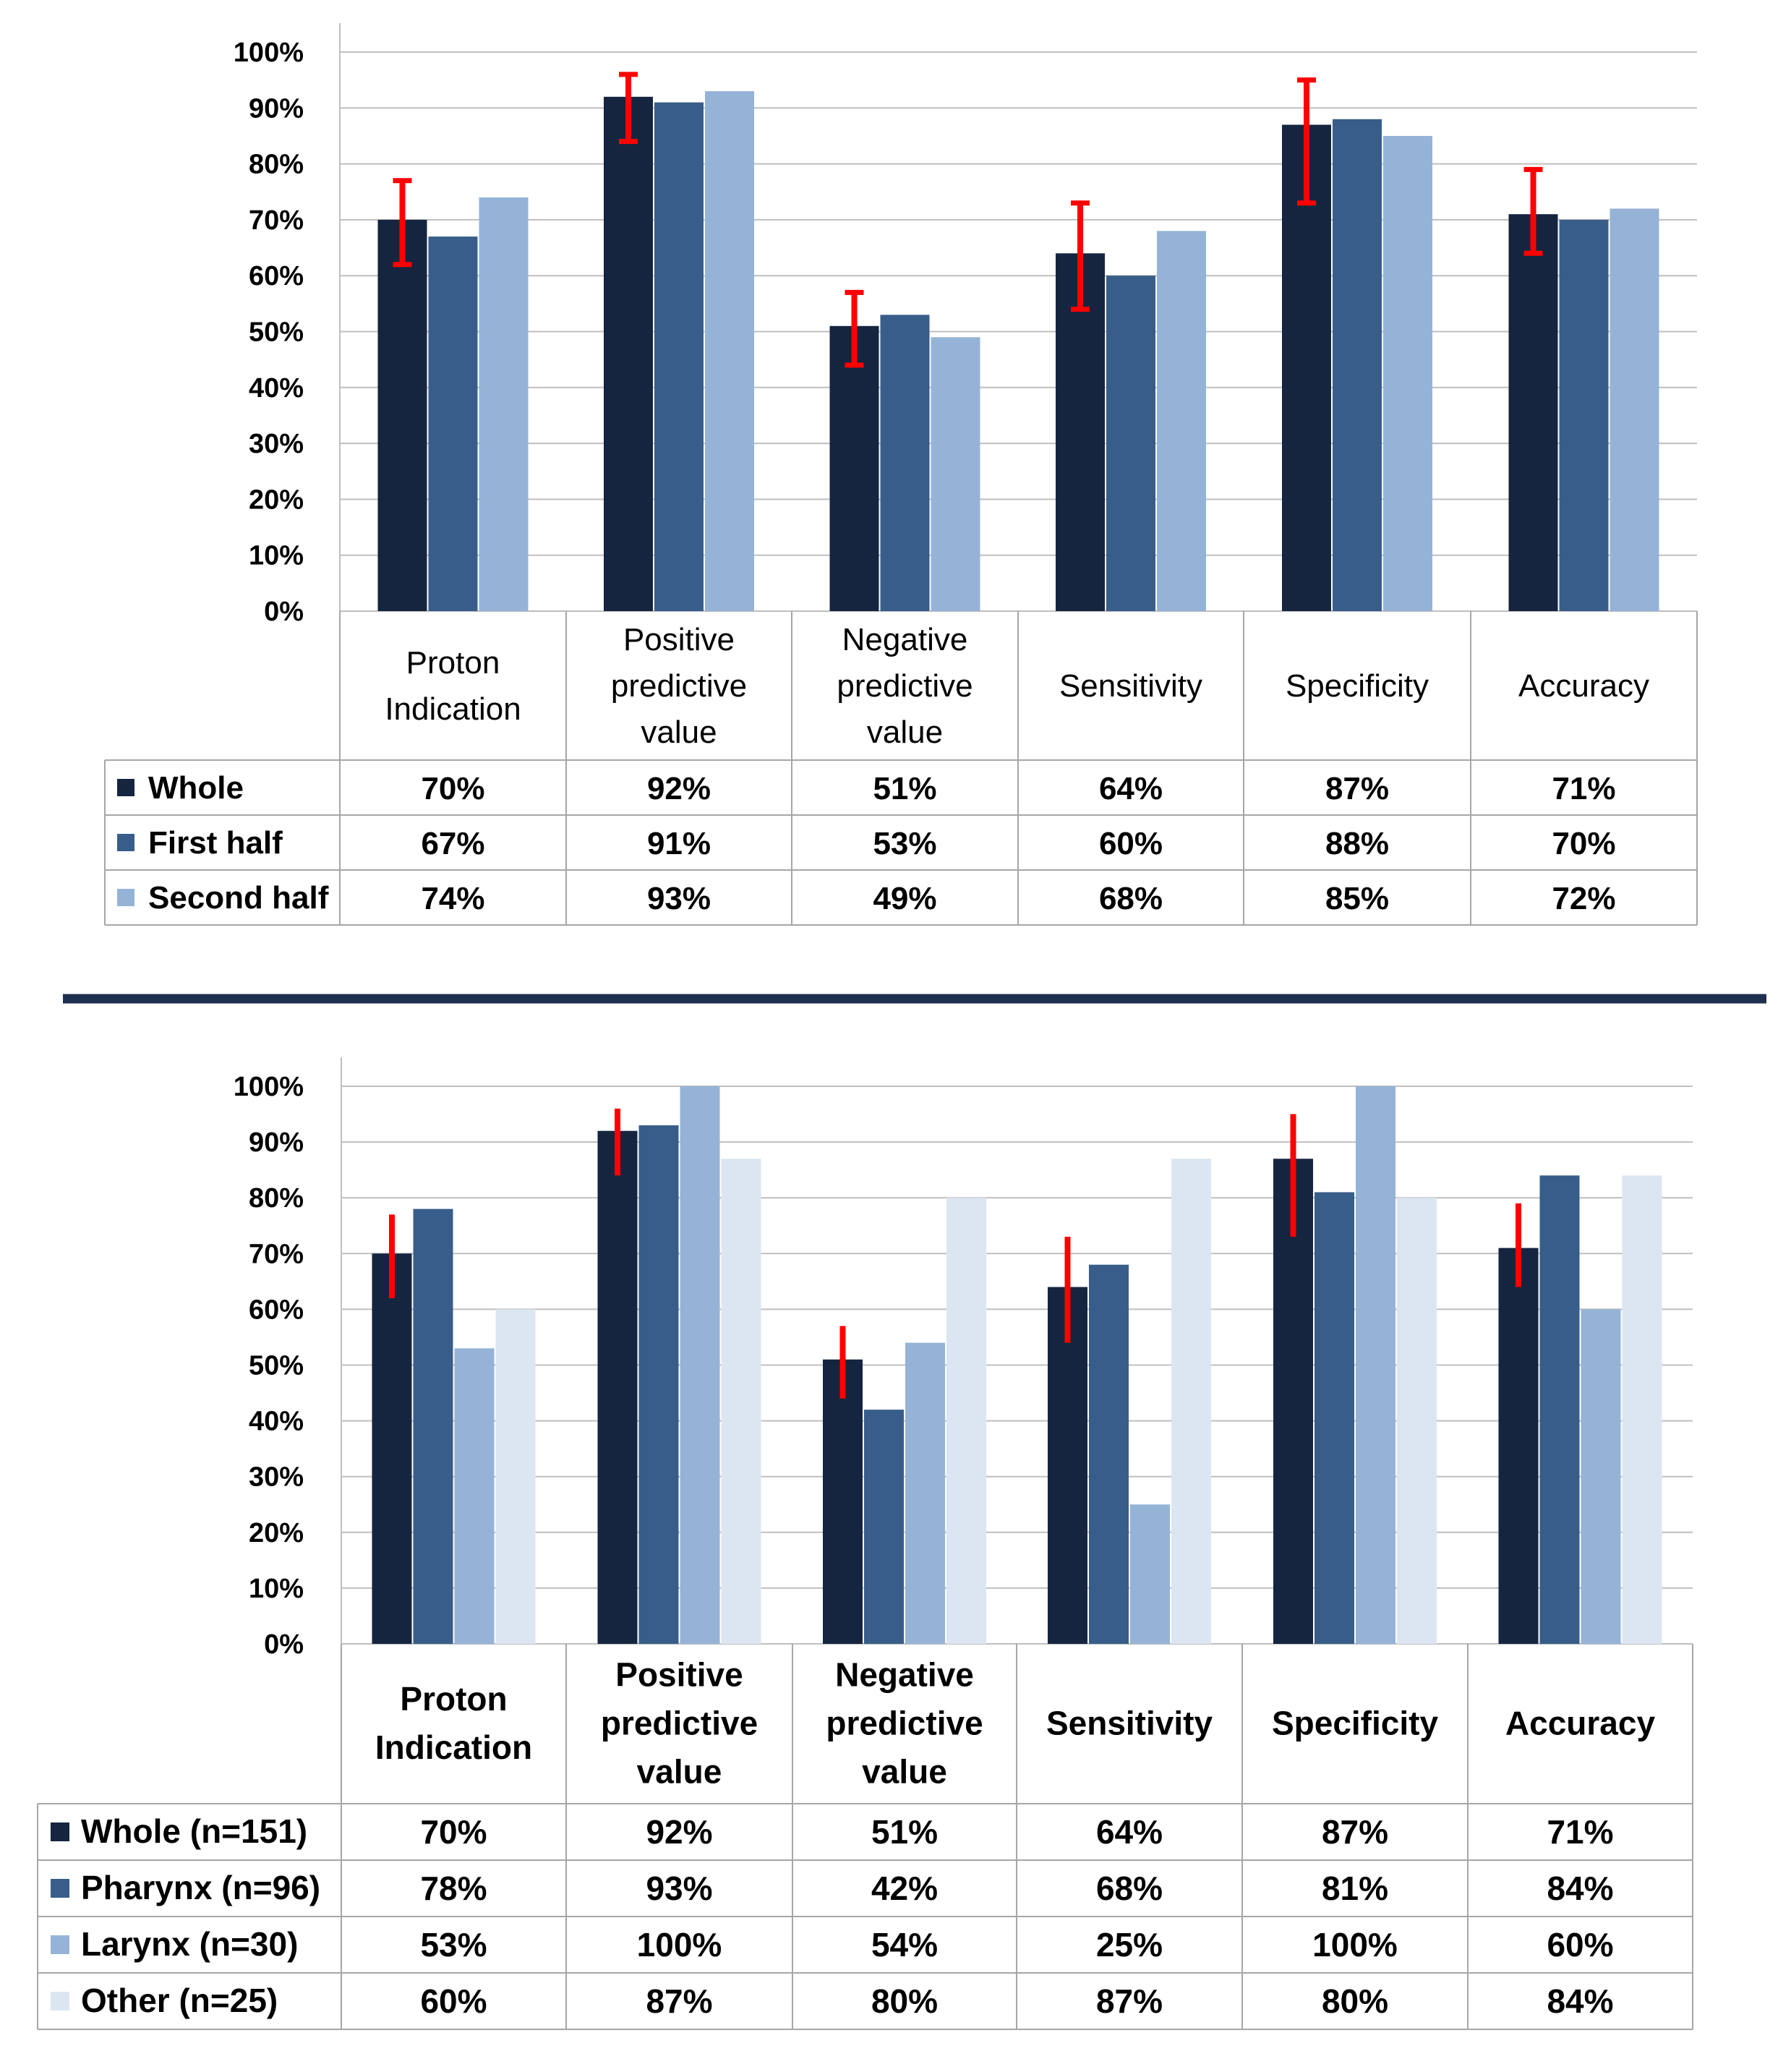 The width and height of the screenshot is (1791, 2072). What do you see at coordinates (1130, 686) in the screenshot?
I see `x-category-label: Sensitivity` at bounding box center [1130, 686].